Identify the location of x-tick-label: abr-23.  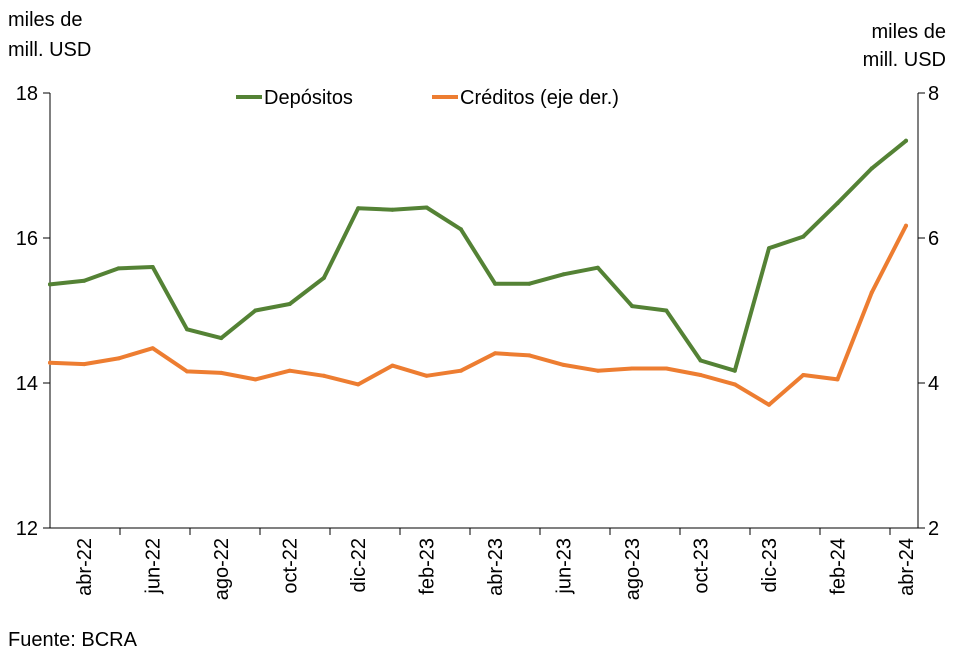
(496, 567).